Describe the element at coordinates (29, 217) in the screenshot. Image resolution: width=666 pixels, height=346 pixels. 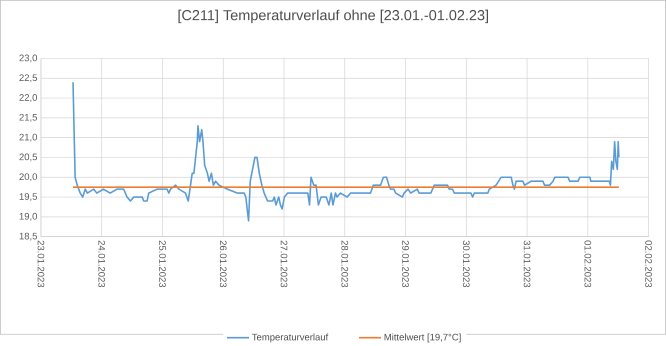
I see `y-tick-label: 19,0` at that location.